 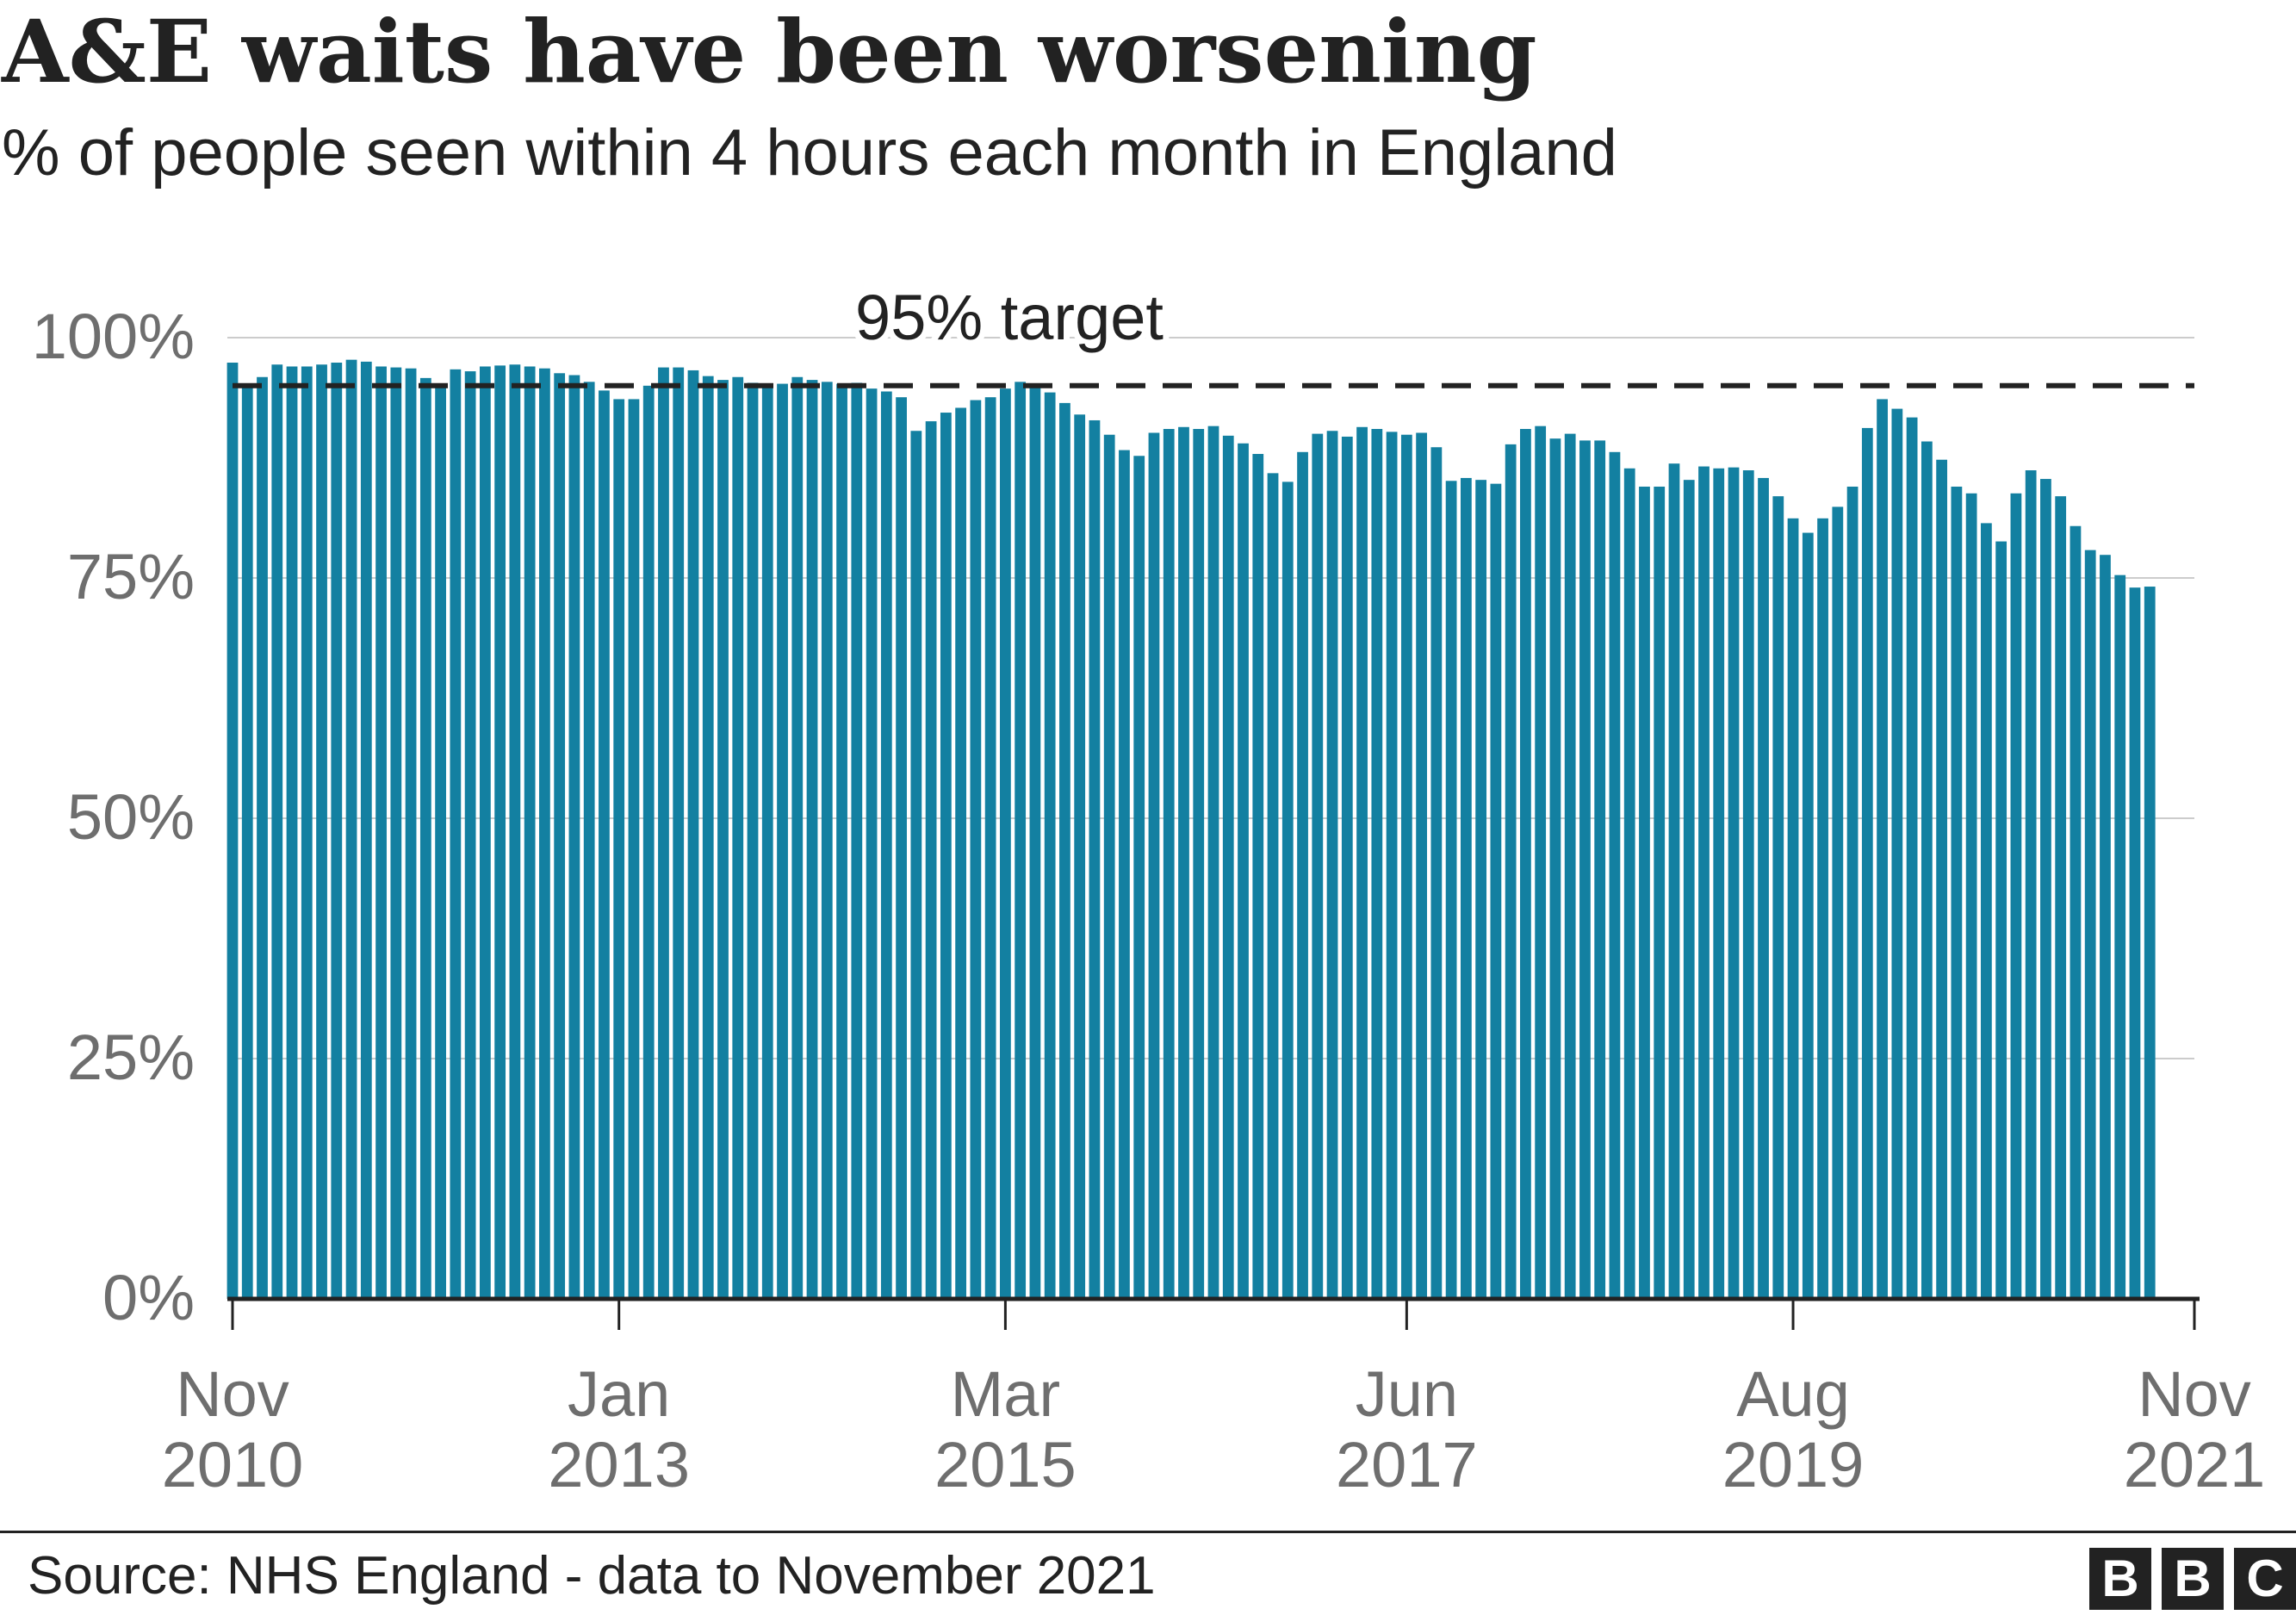 What do you see at coordinates (148, 1297) in the screenshot?
I see `y-tick-label: 0%` at bounding box center [148, 1297].